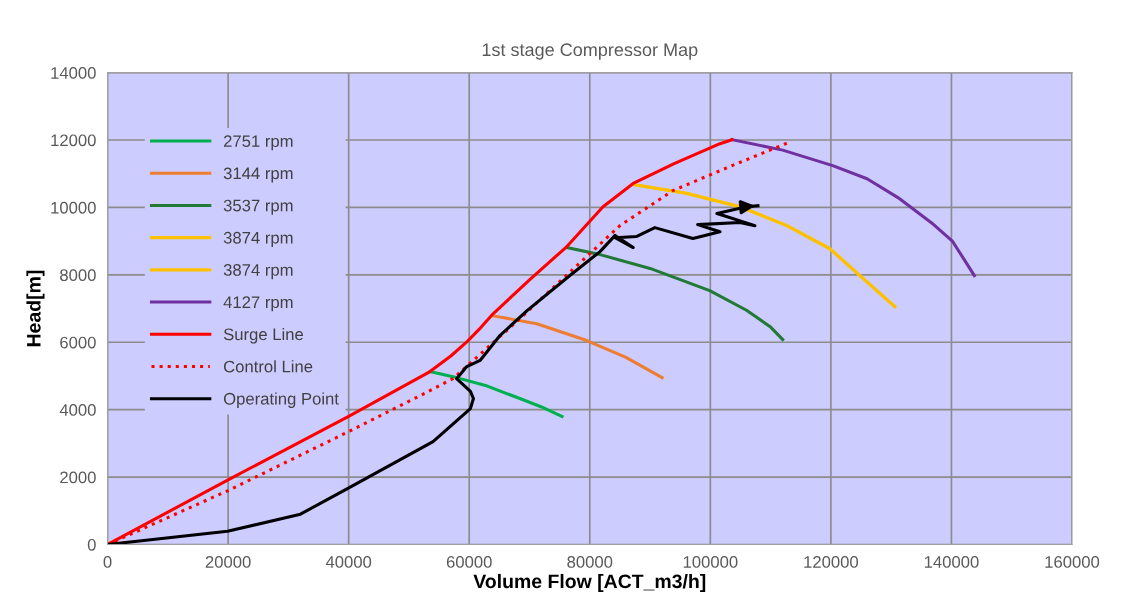 The image size is (1132, 605). Describe the element at coordinates (268, 366) in the screenshot. I see `legend-label: Control Line` at that location.